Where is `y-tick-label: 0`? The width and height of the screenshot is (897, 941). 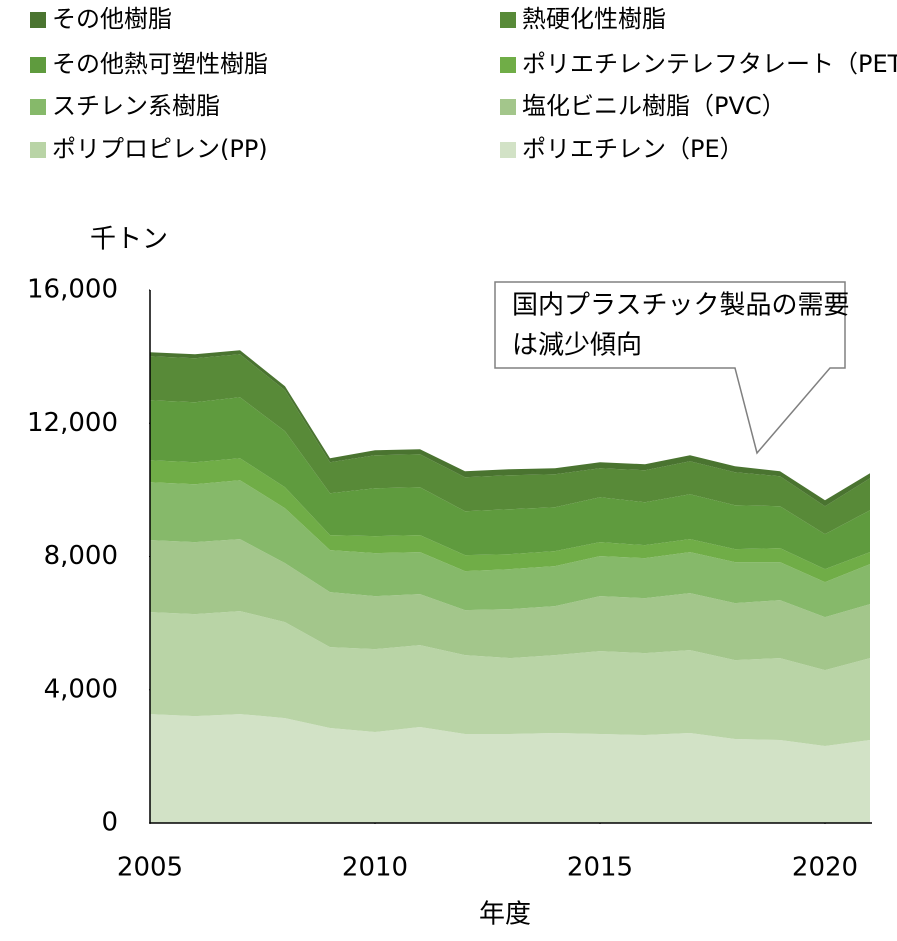 y-tick-label: 0 is located at coordinates (109, 823).